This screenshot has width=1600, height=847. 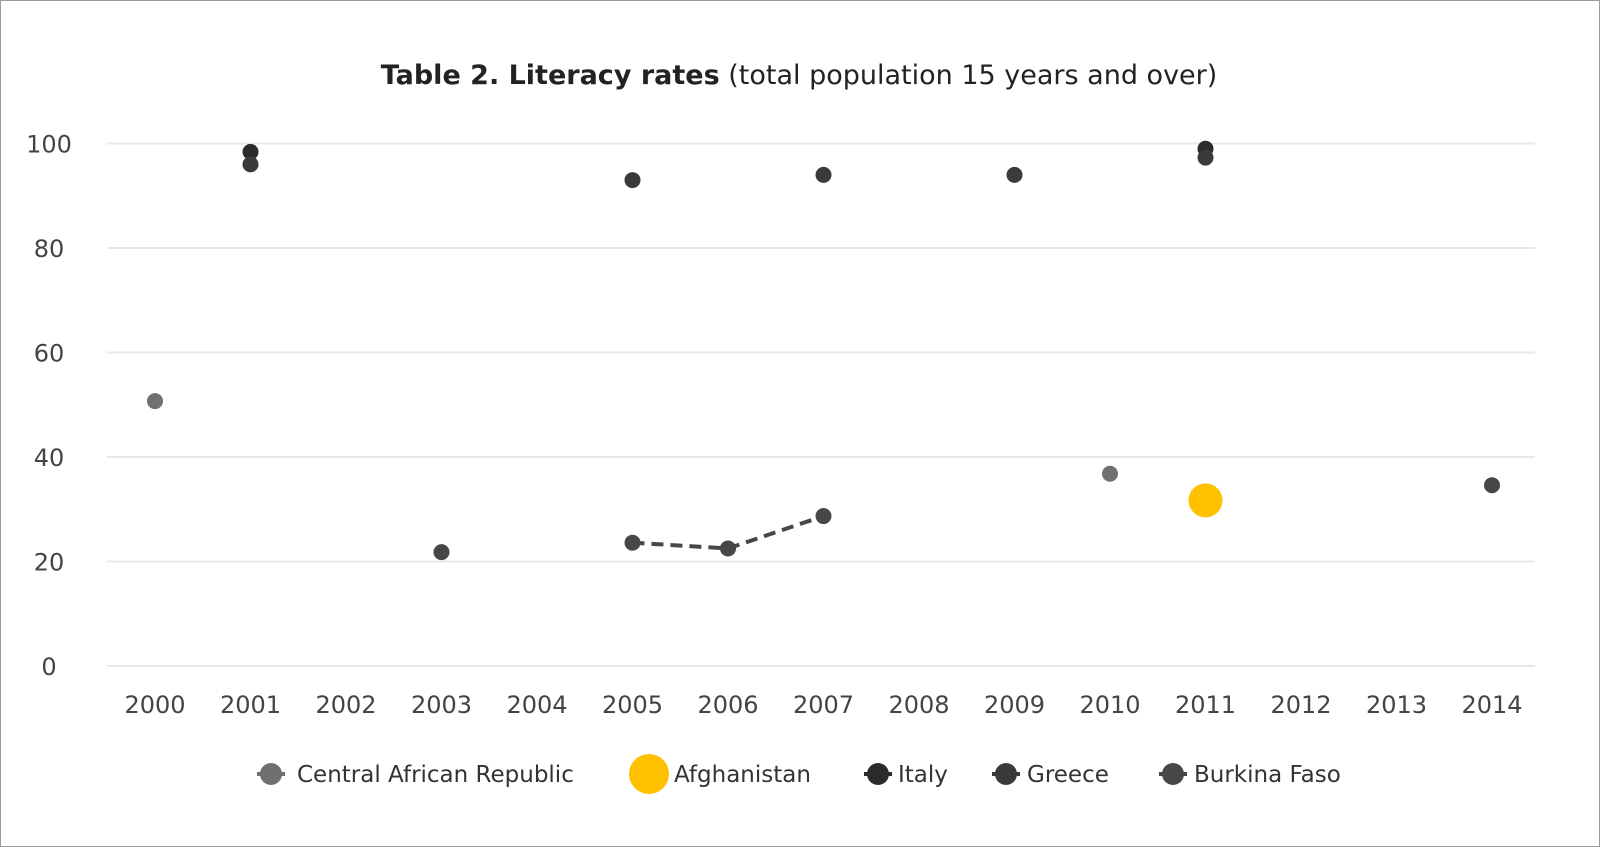 What do you see at coordinates (742, 775) in the screenshot?
I see `legend-label: Afghanistan` at bounding box center [742, 775].